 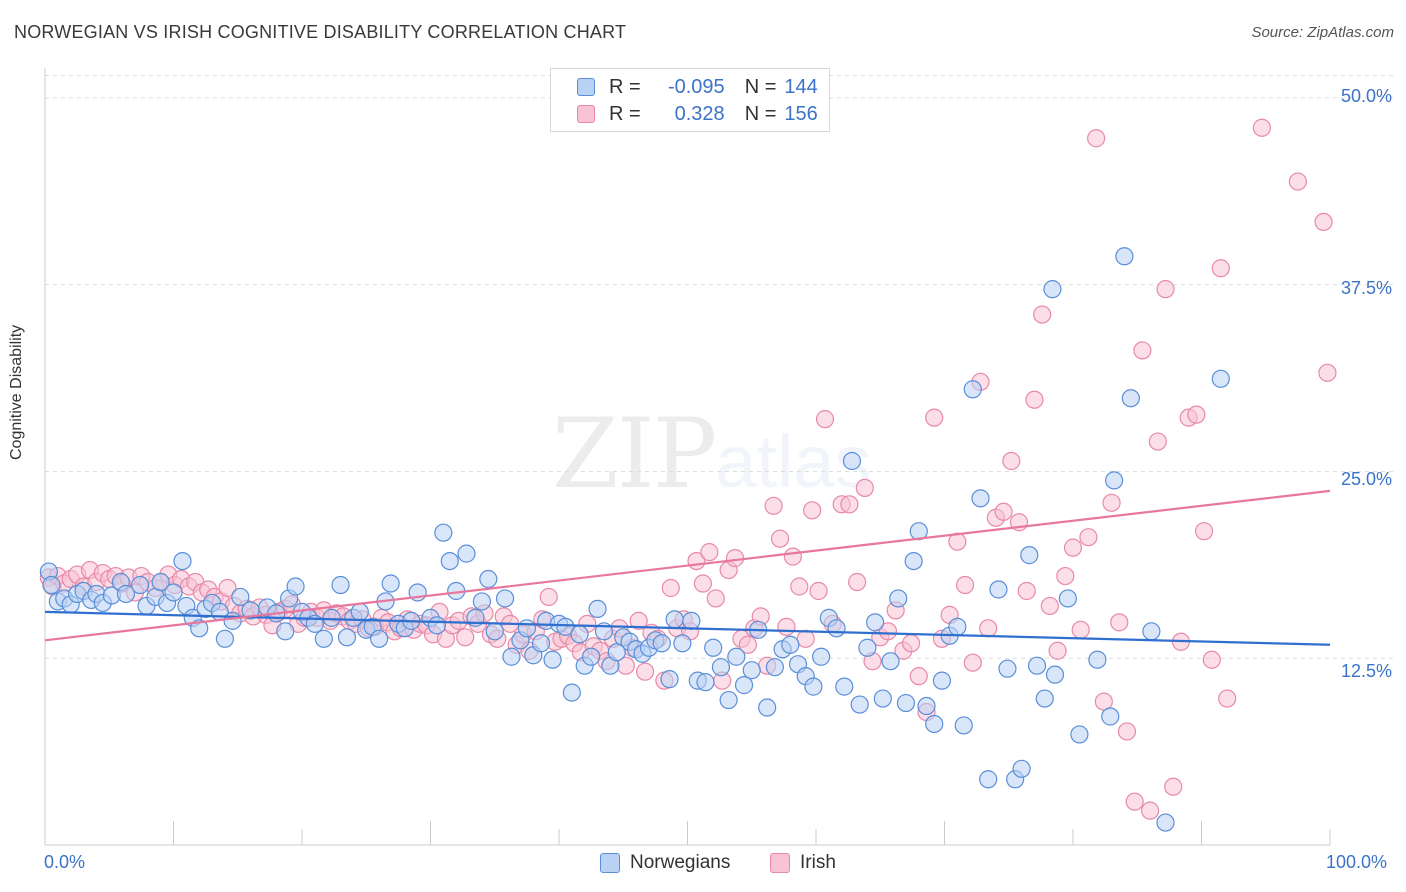 What do you see at coordinates (665, 863) in the screenshot?
I see `legend-item-norwegians: Norwegians` at bounding box center [665, 863].